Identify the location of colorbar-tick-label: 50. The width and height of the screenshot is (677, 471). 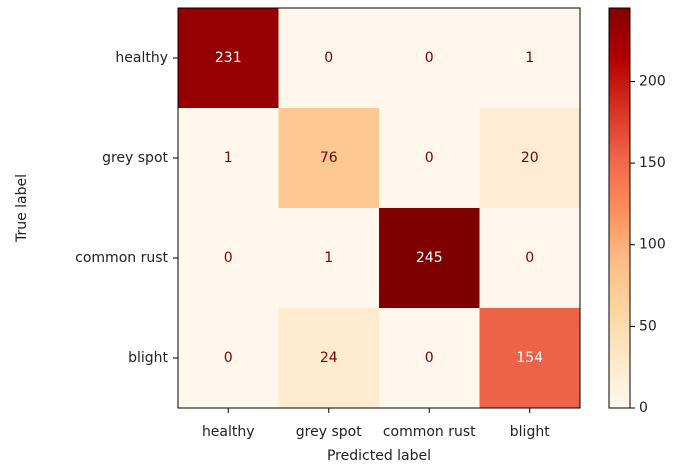
(648, 326).